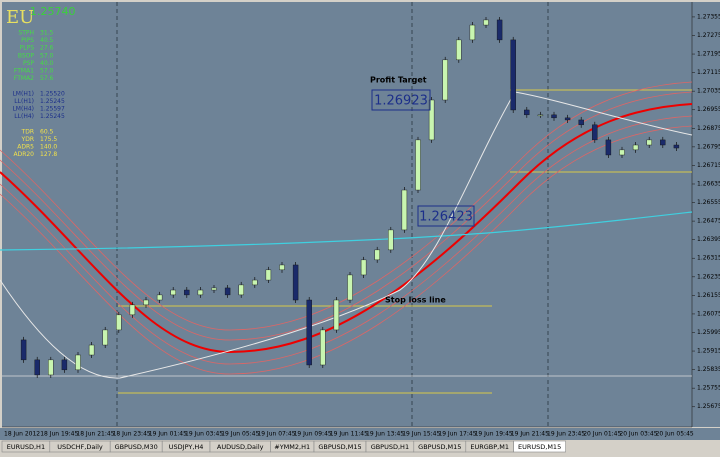 This screenshot has height=457, width=720. What do you see at coordinates (52, 116) in the screenshot?
I see `indicator-value: 1.25245` at bounding box center [52, 116].